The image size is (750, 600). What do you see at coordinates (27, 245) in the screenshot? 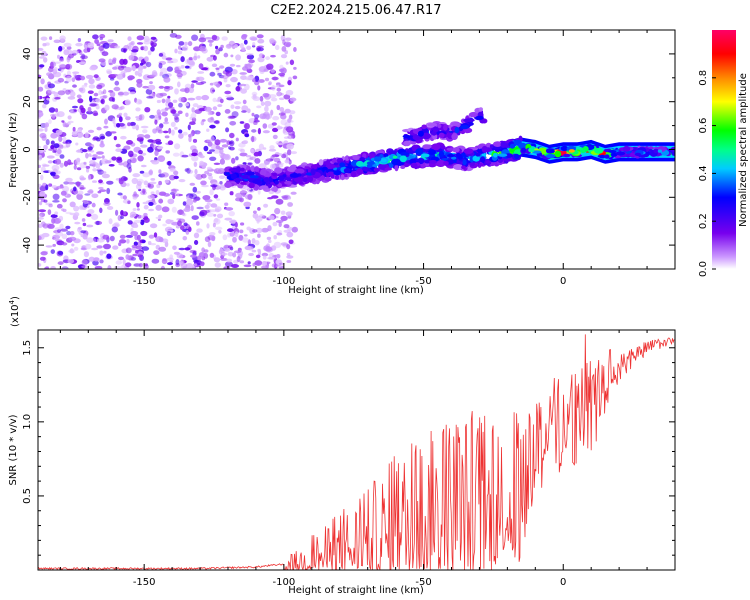
I see `y-tick-label: -40` at bounding box center [27, 245].